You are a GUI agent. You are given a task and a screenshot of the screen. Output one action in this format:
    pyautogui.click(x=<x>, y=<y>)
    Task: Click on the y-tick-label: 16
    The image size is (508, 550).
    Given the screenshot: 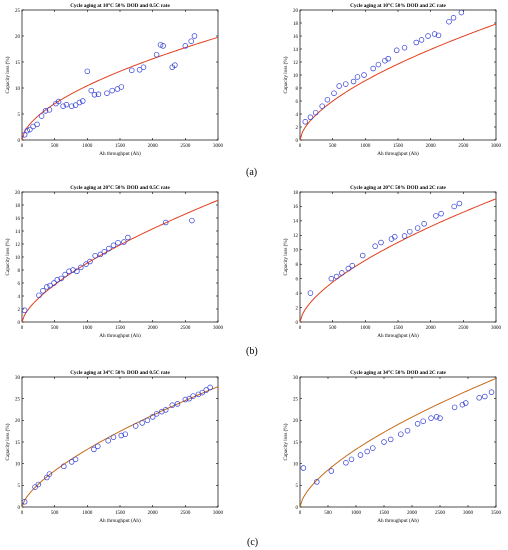 What is the action you would take?
    pyautogui.click(x=18, y=219)
    